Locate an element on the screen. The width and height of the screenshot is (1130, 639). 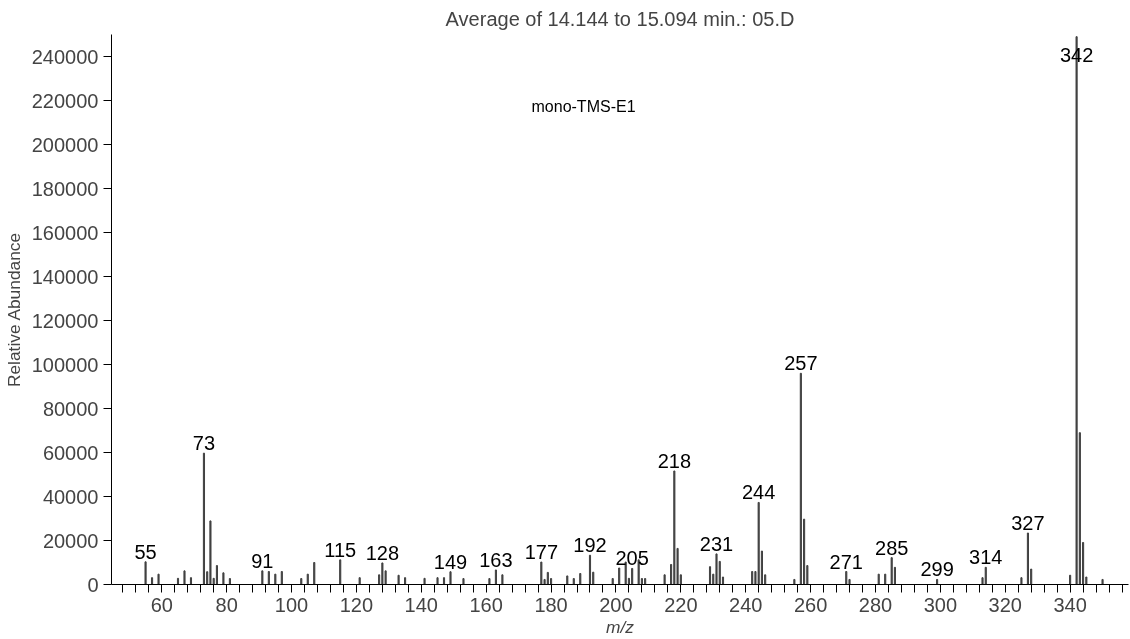
y-tick-label: 80000 is located at coordinates (70, 408).